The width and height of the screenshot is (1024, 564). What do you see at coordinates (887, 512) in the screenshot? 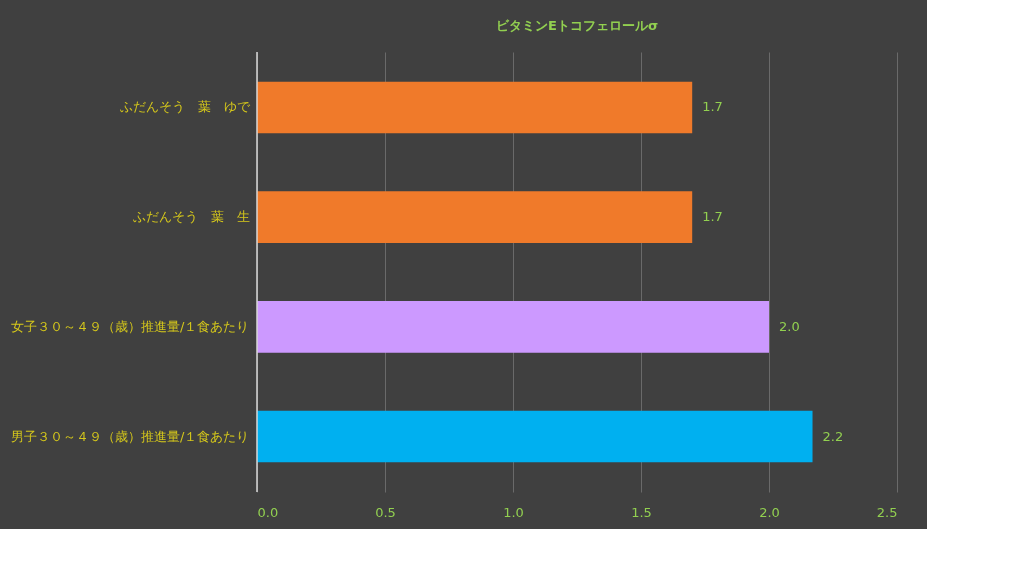
I see `x-tick-label: 2.5` at bounding box center [887, 512].